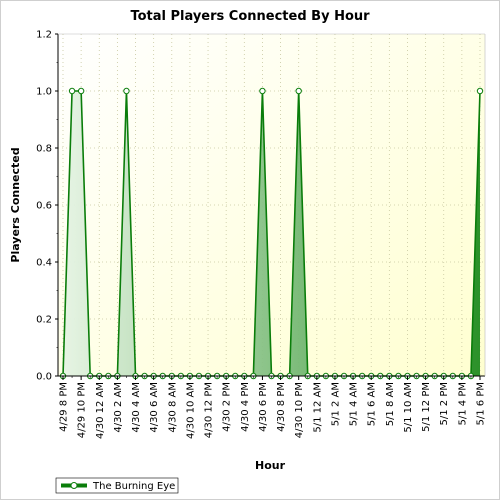 The image size is (500, 500). What do you see at coordinates (270, 465) in the screenshot?
I see `x-axis-title: Hour` at bounding box center [270, 465].